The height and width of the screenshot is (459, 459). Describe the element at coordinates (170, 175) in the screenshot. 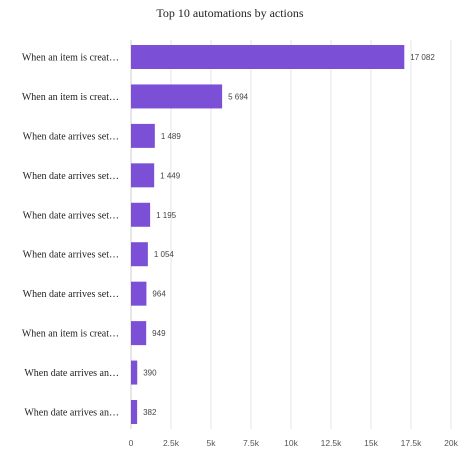

I see `value-label: 1 449` at that location.